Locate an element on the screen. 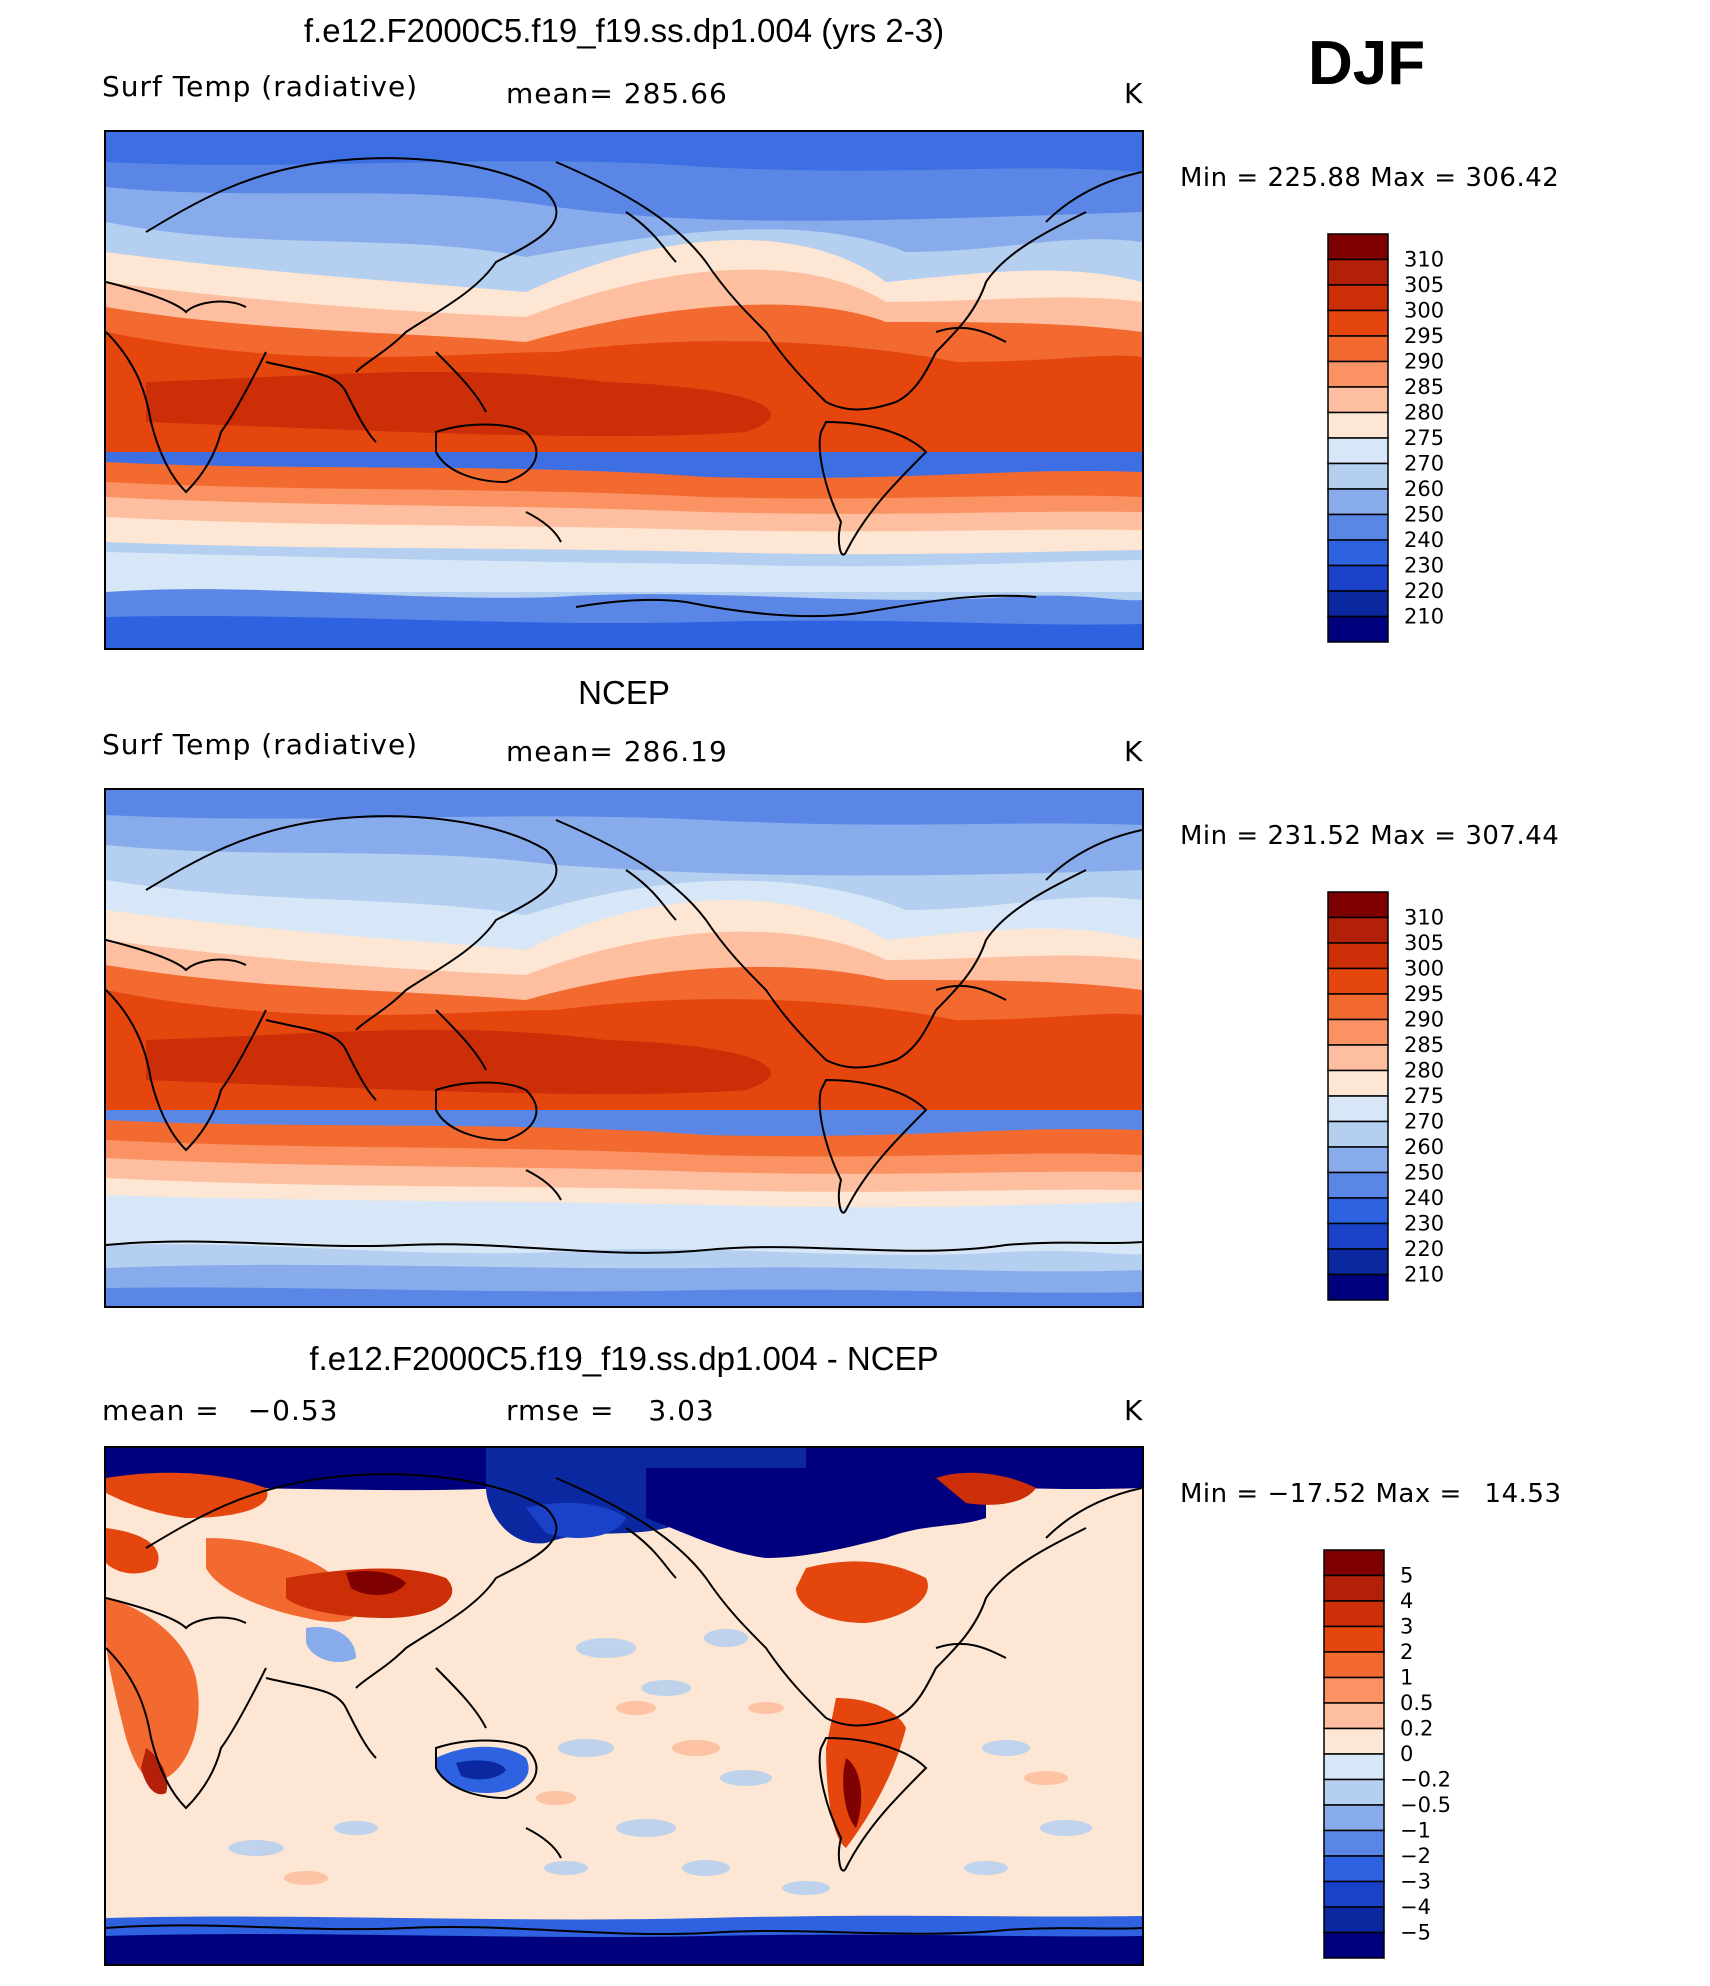 Image resolution: width=1710 pixels, height=1986 pixels. panel-3-minmax: Min = −17.52 Max = 14.53 is located at coordinates (1371, 1494).